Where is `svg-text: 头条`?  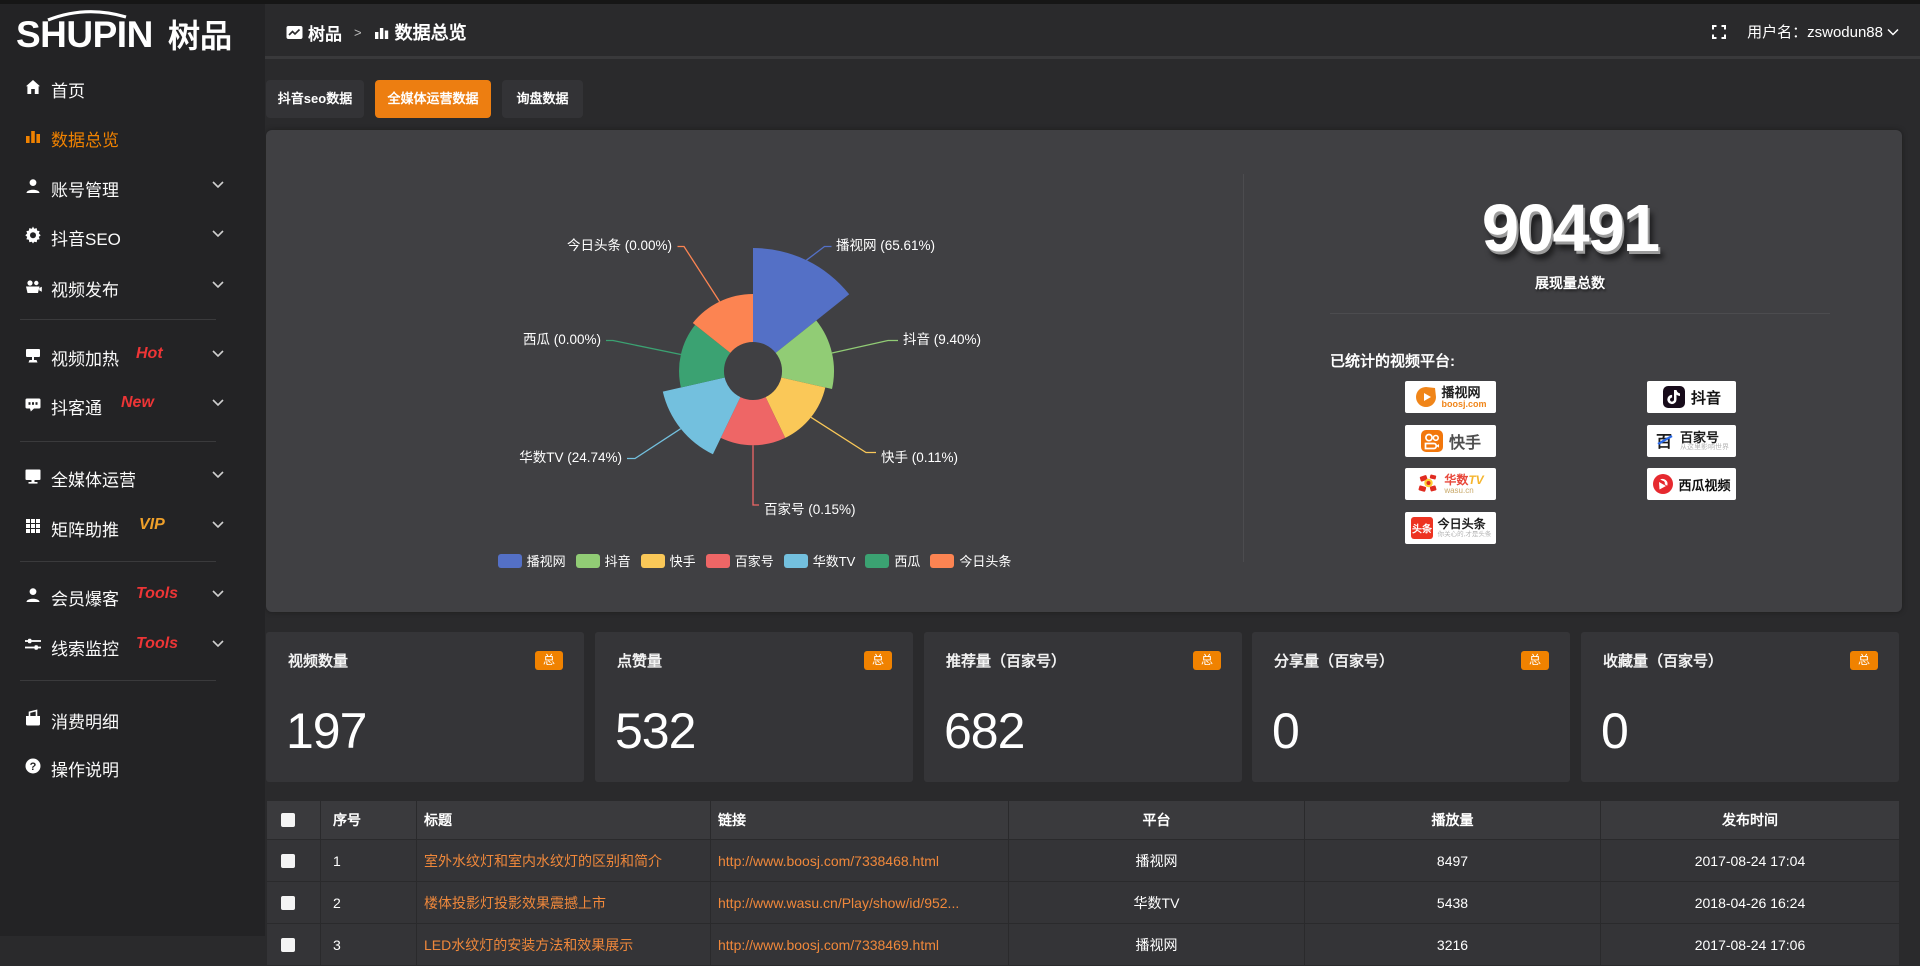 svg-text: 头条 is located at coordinates (1422, 529).